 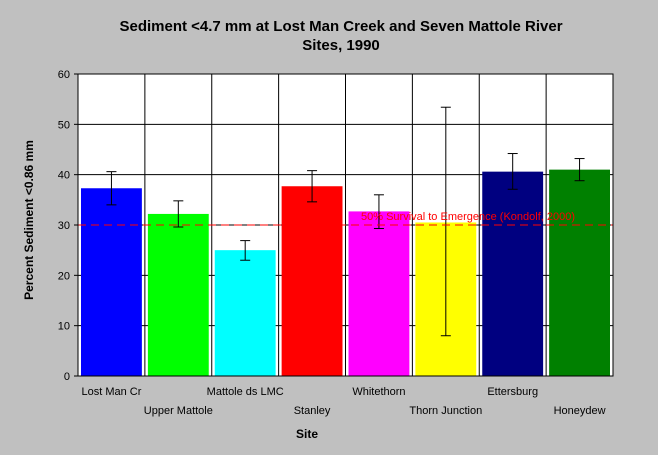 I want to click on x-axis-label: Site, so click(x=307, y=434).